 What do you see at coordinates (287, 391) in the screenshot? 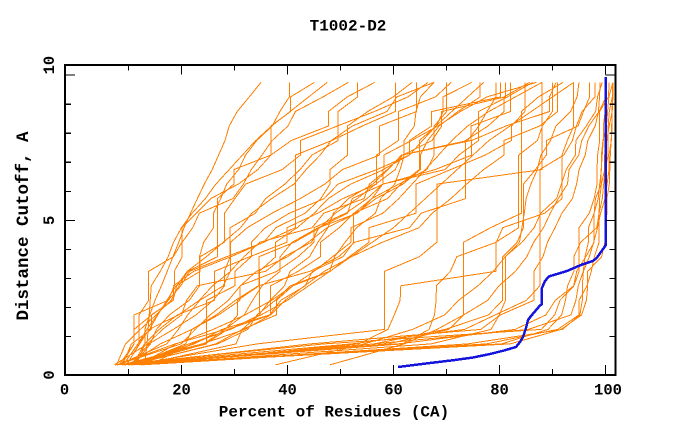
I see `svg-text: 40` at bounding box center [287, 391].